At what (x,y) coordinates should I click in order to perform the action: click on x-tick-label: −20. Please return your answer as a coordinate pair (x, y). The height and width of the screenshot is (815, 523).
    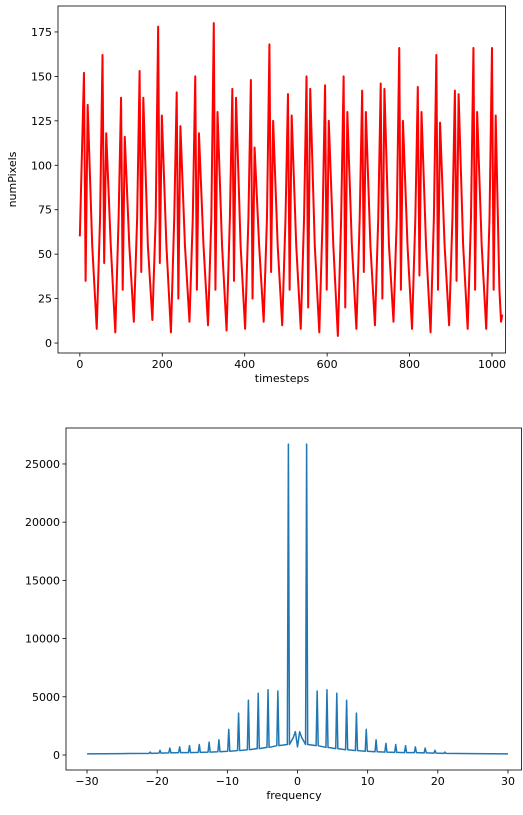
    Looking at the image, I should click on (157, 781).